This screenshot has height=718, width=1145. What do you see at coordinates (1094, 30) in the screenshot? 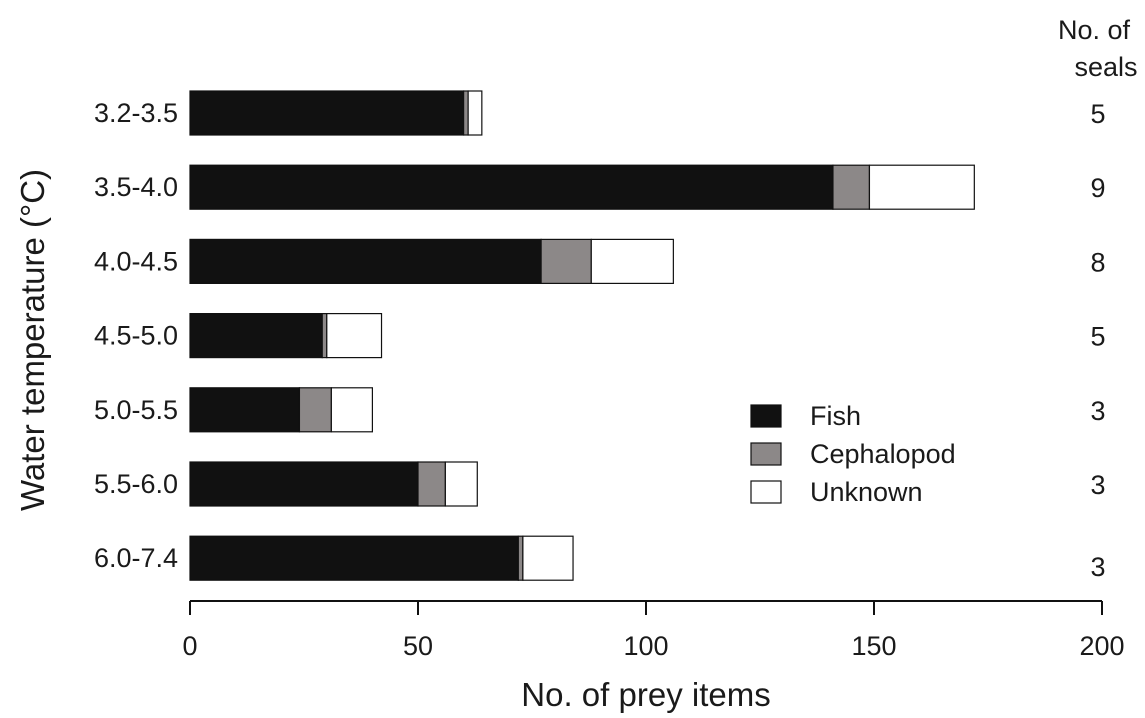
I see `seals-header-line-1: No. of` at bounding box center [1094, 30].